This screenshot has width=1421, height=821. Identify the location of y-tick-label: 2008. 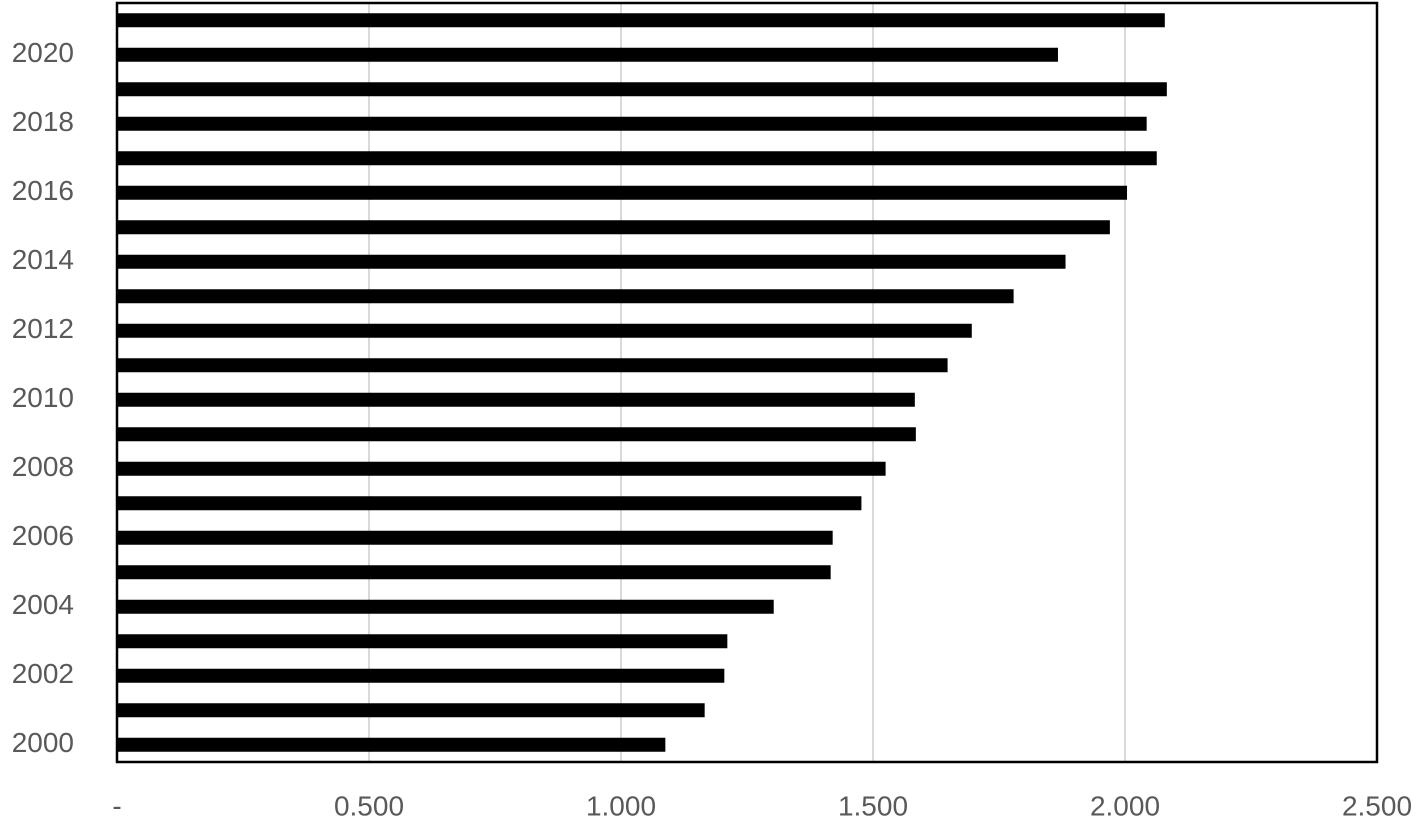
(43, 466).